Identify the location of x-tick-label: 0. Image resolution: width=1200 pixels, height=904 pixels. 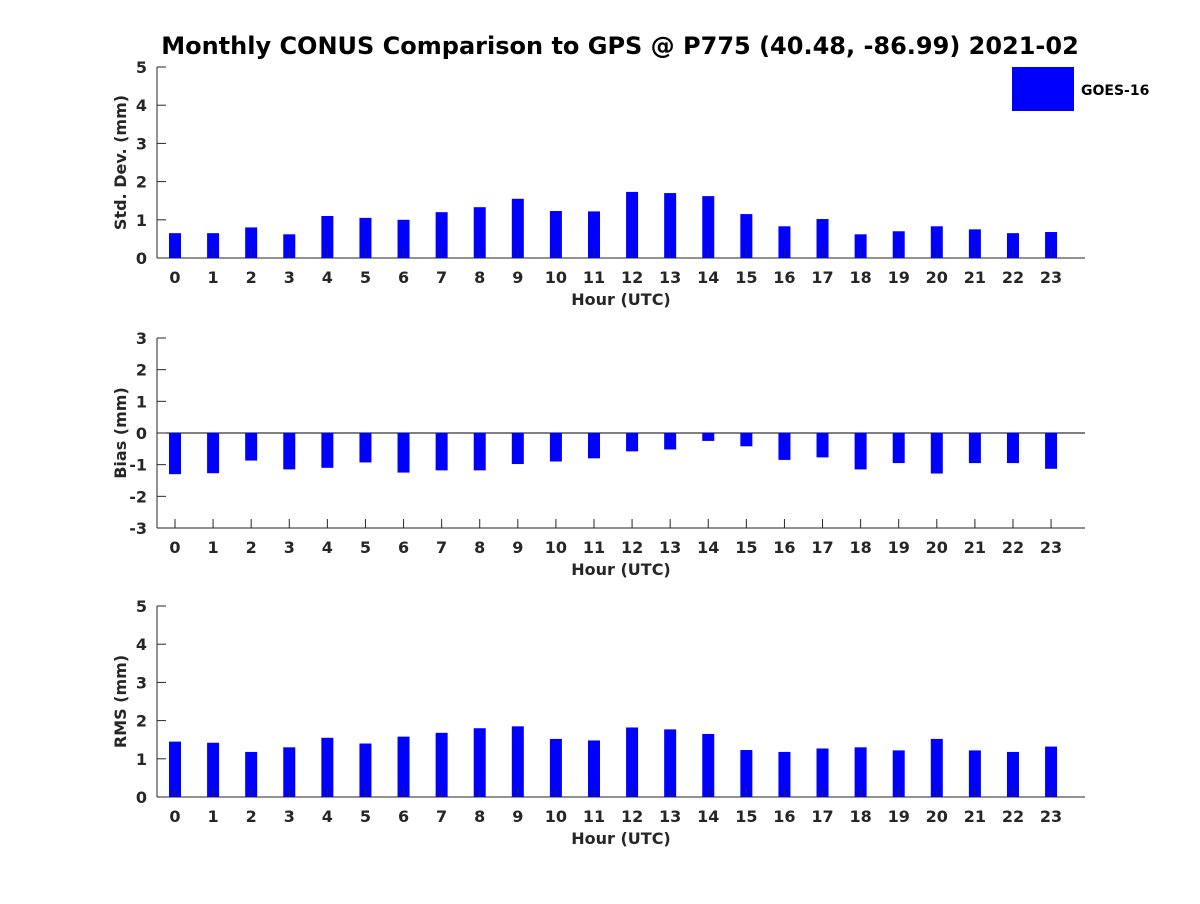
(174, 816).